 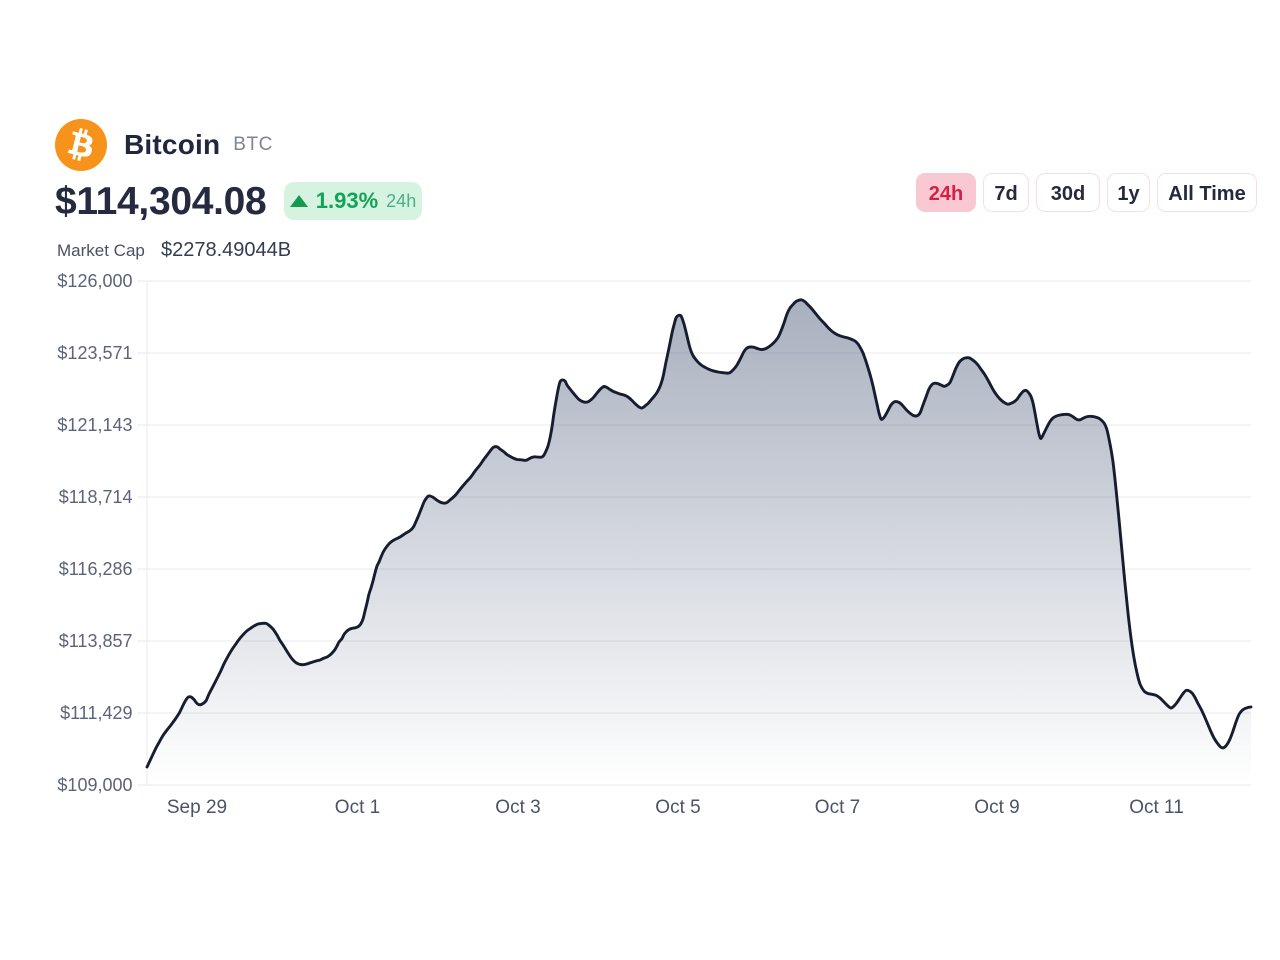 I want to click on svg-text: Oct 5, so click(x=677, y=807).